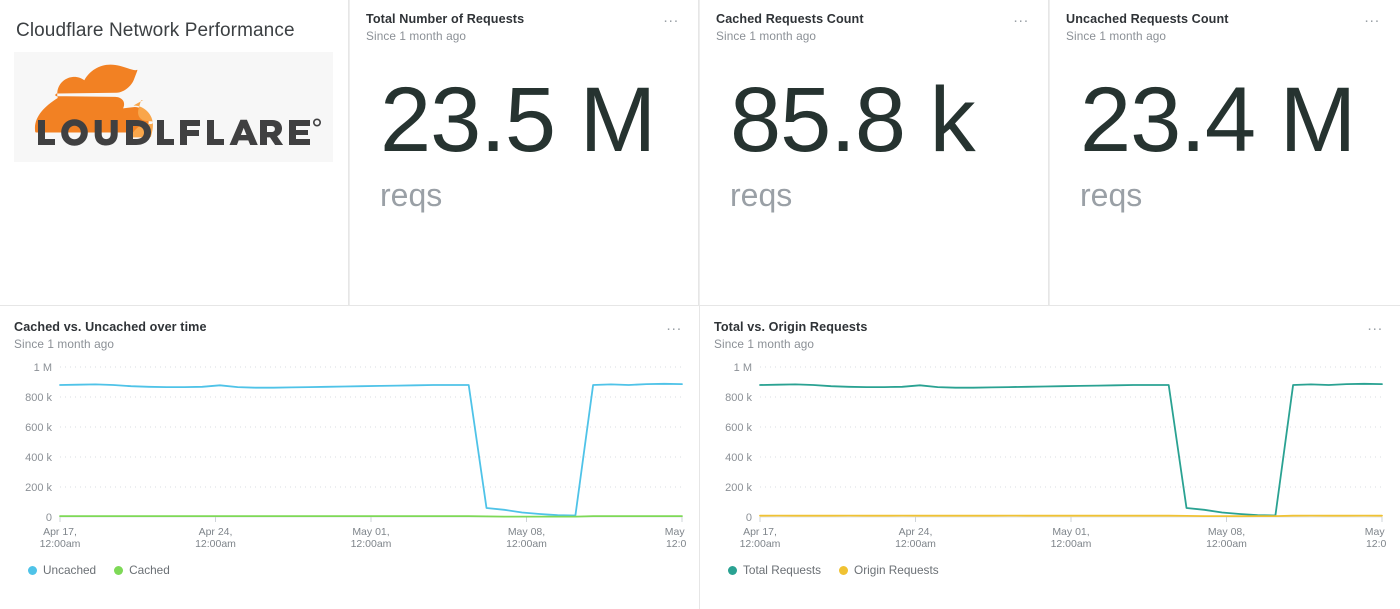 The image size is (1400, 609). What do you see at coordinates (110, 327) in the screenshot?
I see `chart-title: Cached vs. Uncached over time` at bounding box center [110, 327].